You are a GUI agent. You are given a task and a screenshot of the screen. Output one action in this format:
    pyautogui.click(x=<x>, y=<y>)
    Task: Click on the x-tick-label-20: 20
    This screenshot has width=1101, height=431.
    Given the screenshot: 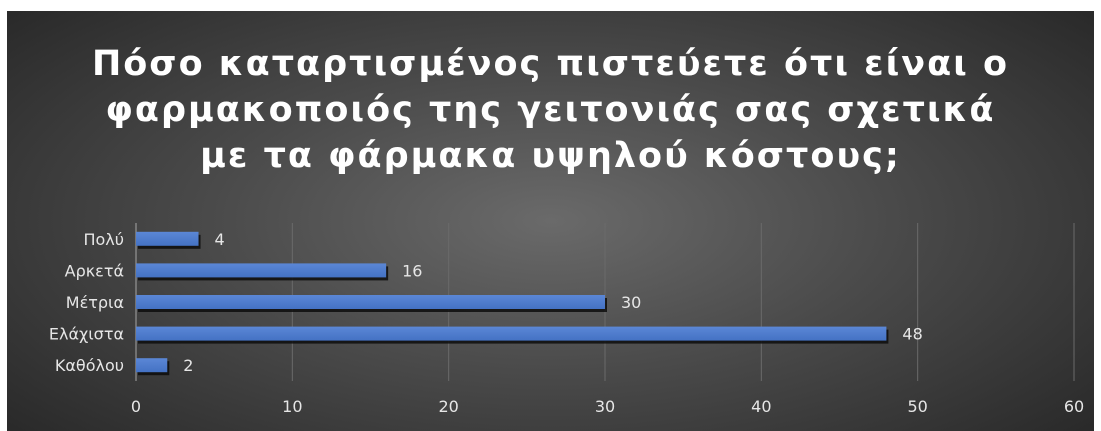 What is the action you would take?
    pyautogui.click(x=448, y=406)
    